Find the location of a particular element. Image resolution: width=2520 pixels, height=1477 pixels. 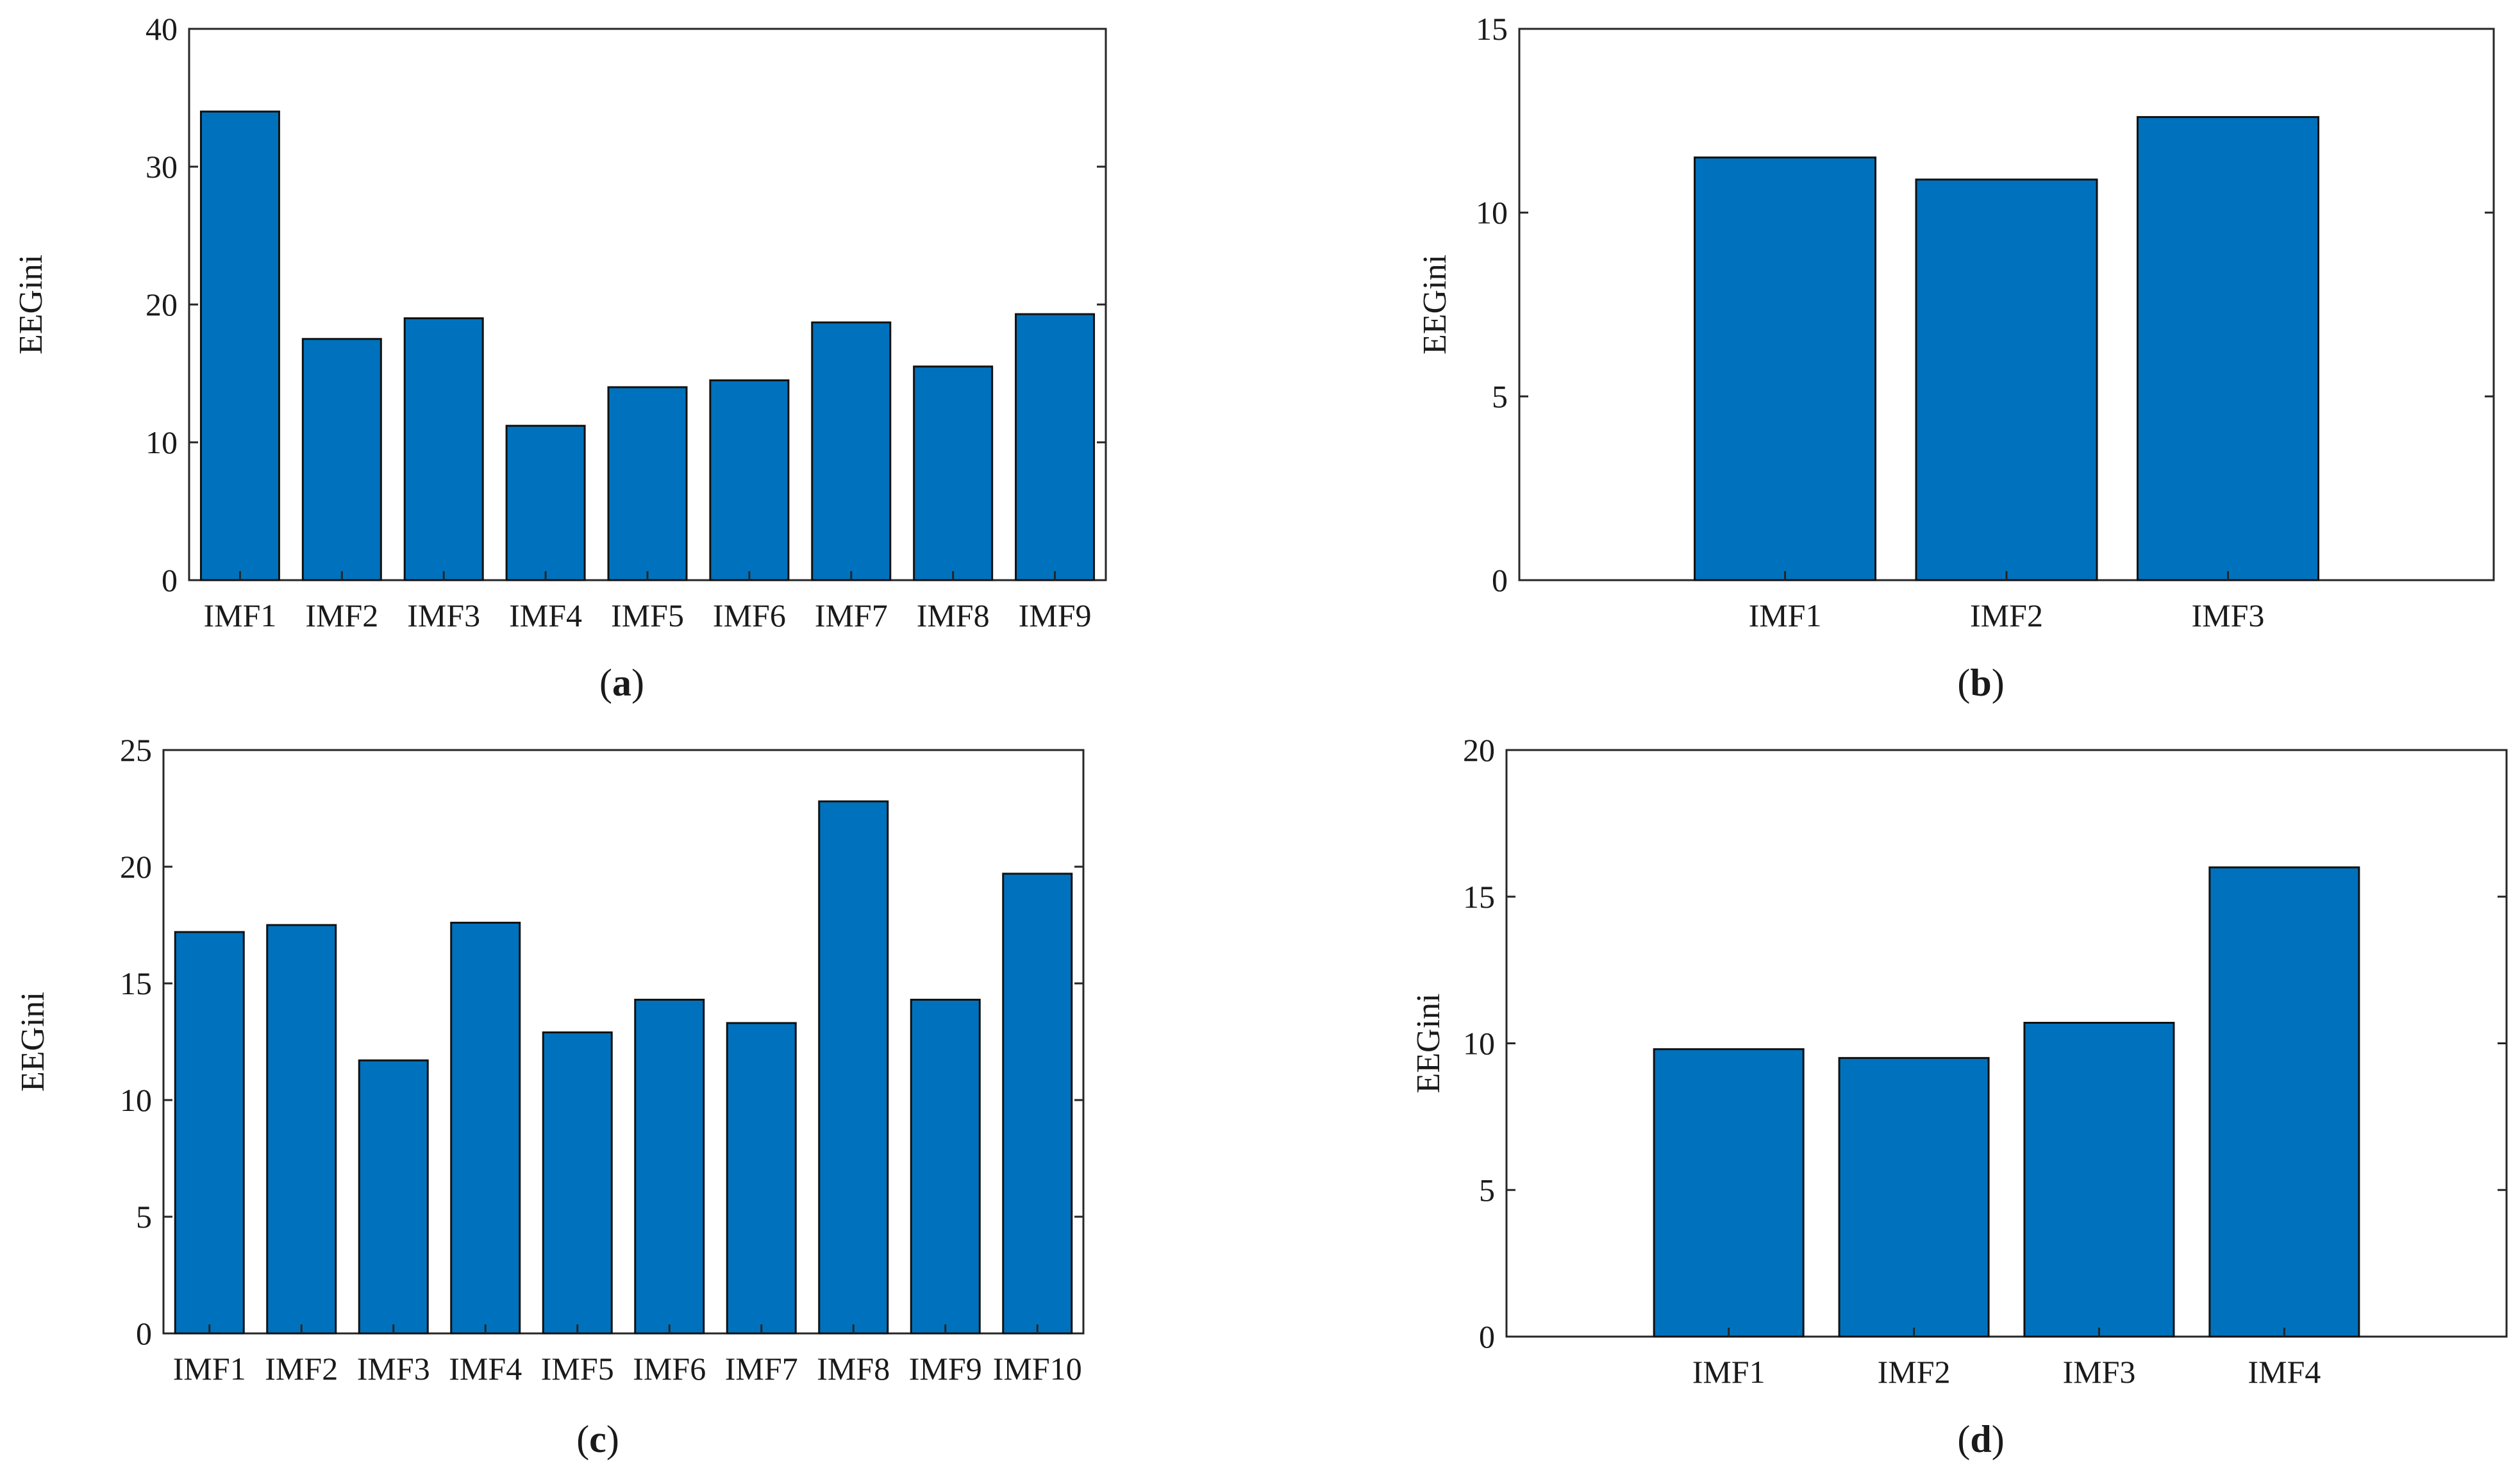

panel-caption: (c) is located at coordinates (597, 1439).